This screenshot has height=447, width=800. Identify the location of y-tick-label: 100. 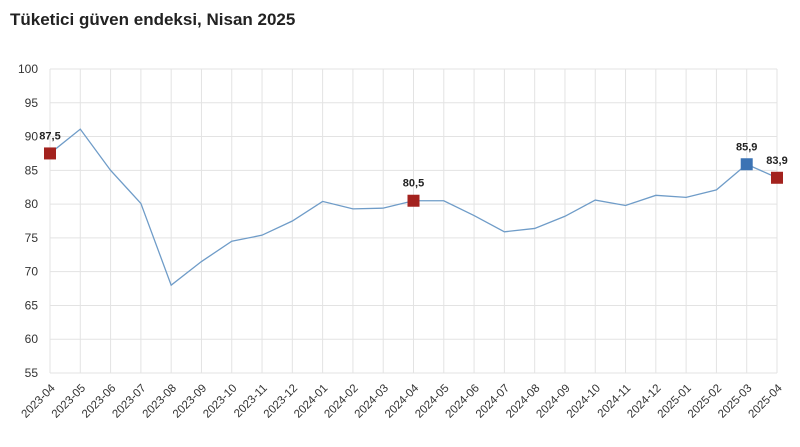
(28, 69).